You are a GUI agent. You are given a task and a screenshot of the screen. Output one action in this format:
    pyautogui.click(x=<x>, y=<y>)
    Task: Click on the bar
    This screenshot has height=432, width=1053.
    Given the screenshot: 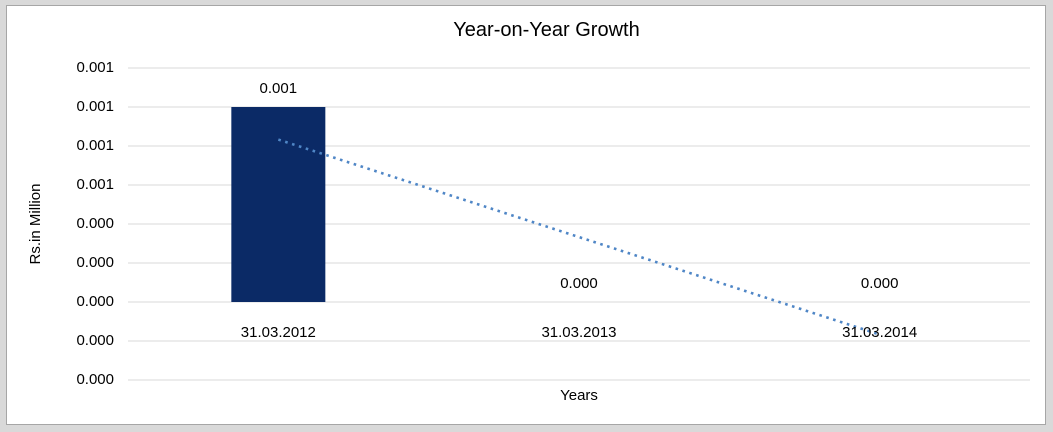 What is the action you would take?
    pyautogui.click(x=278, y=204)
    